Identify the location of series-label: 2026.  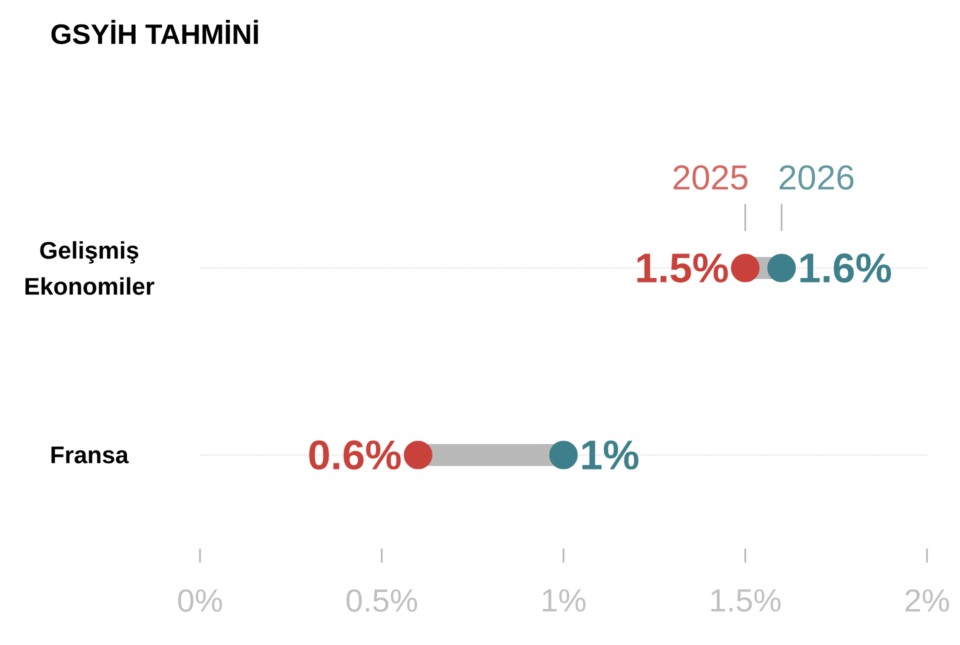
(817, 177).